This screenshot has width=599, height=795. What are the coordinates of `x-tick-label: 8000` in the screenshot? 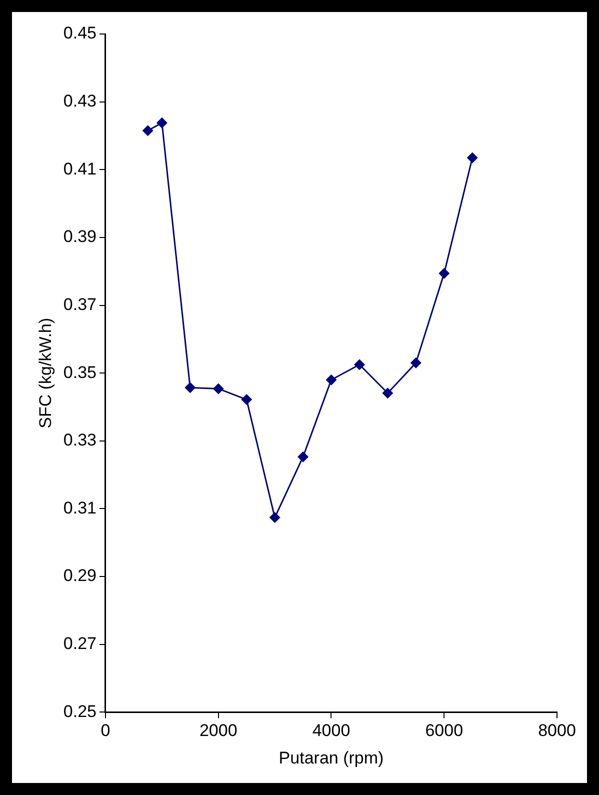 It's located at (557, 730).